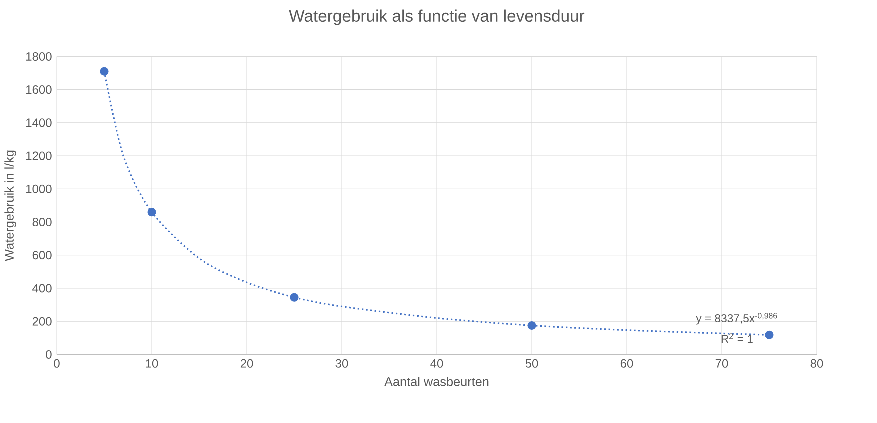 This screenshot has width=877, height=423. What do you see at coordinates (39, 56) in the screenshot?
I see `y-tick-label: 1800` at bounding box center [39, 56].